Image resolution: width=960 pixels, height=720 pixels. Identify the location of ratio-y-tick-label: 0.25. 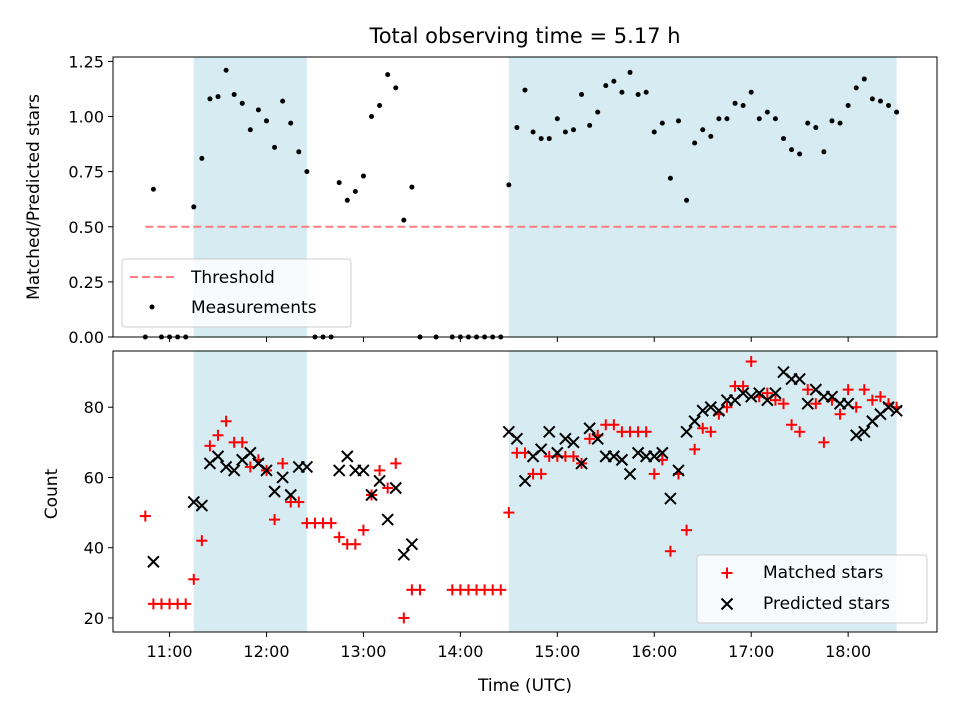
(86, 282).